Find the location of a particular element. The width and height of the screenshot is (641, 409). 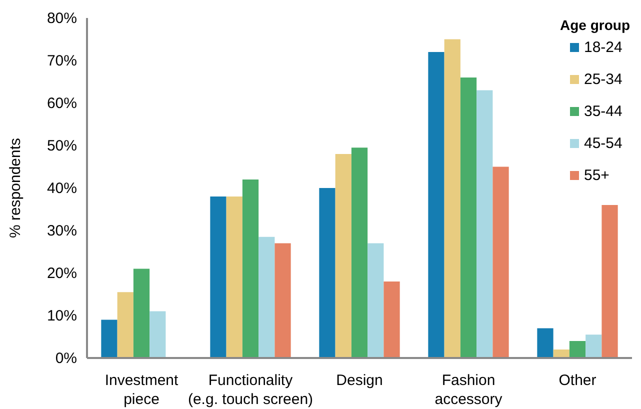

y-tick-label: 80% is located at coordinates (61, 18).